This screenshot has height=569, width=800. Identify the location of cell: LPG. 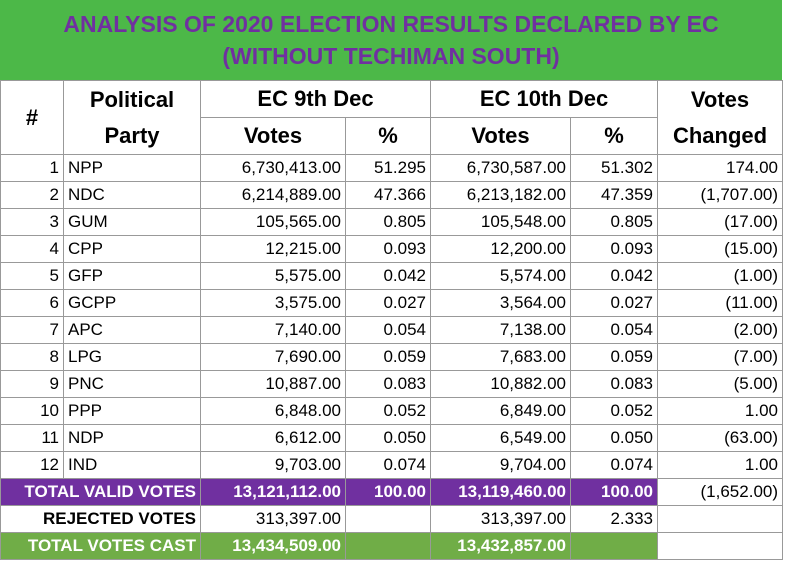
(132, 357).